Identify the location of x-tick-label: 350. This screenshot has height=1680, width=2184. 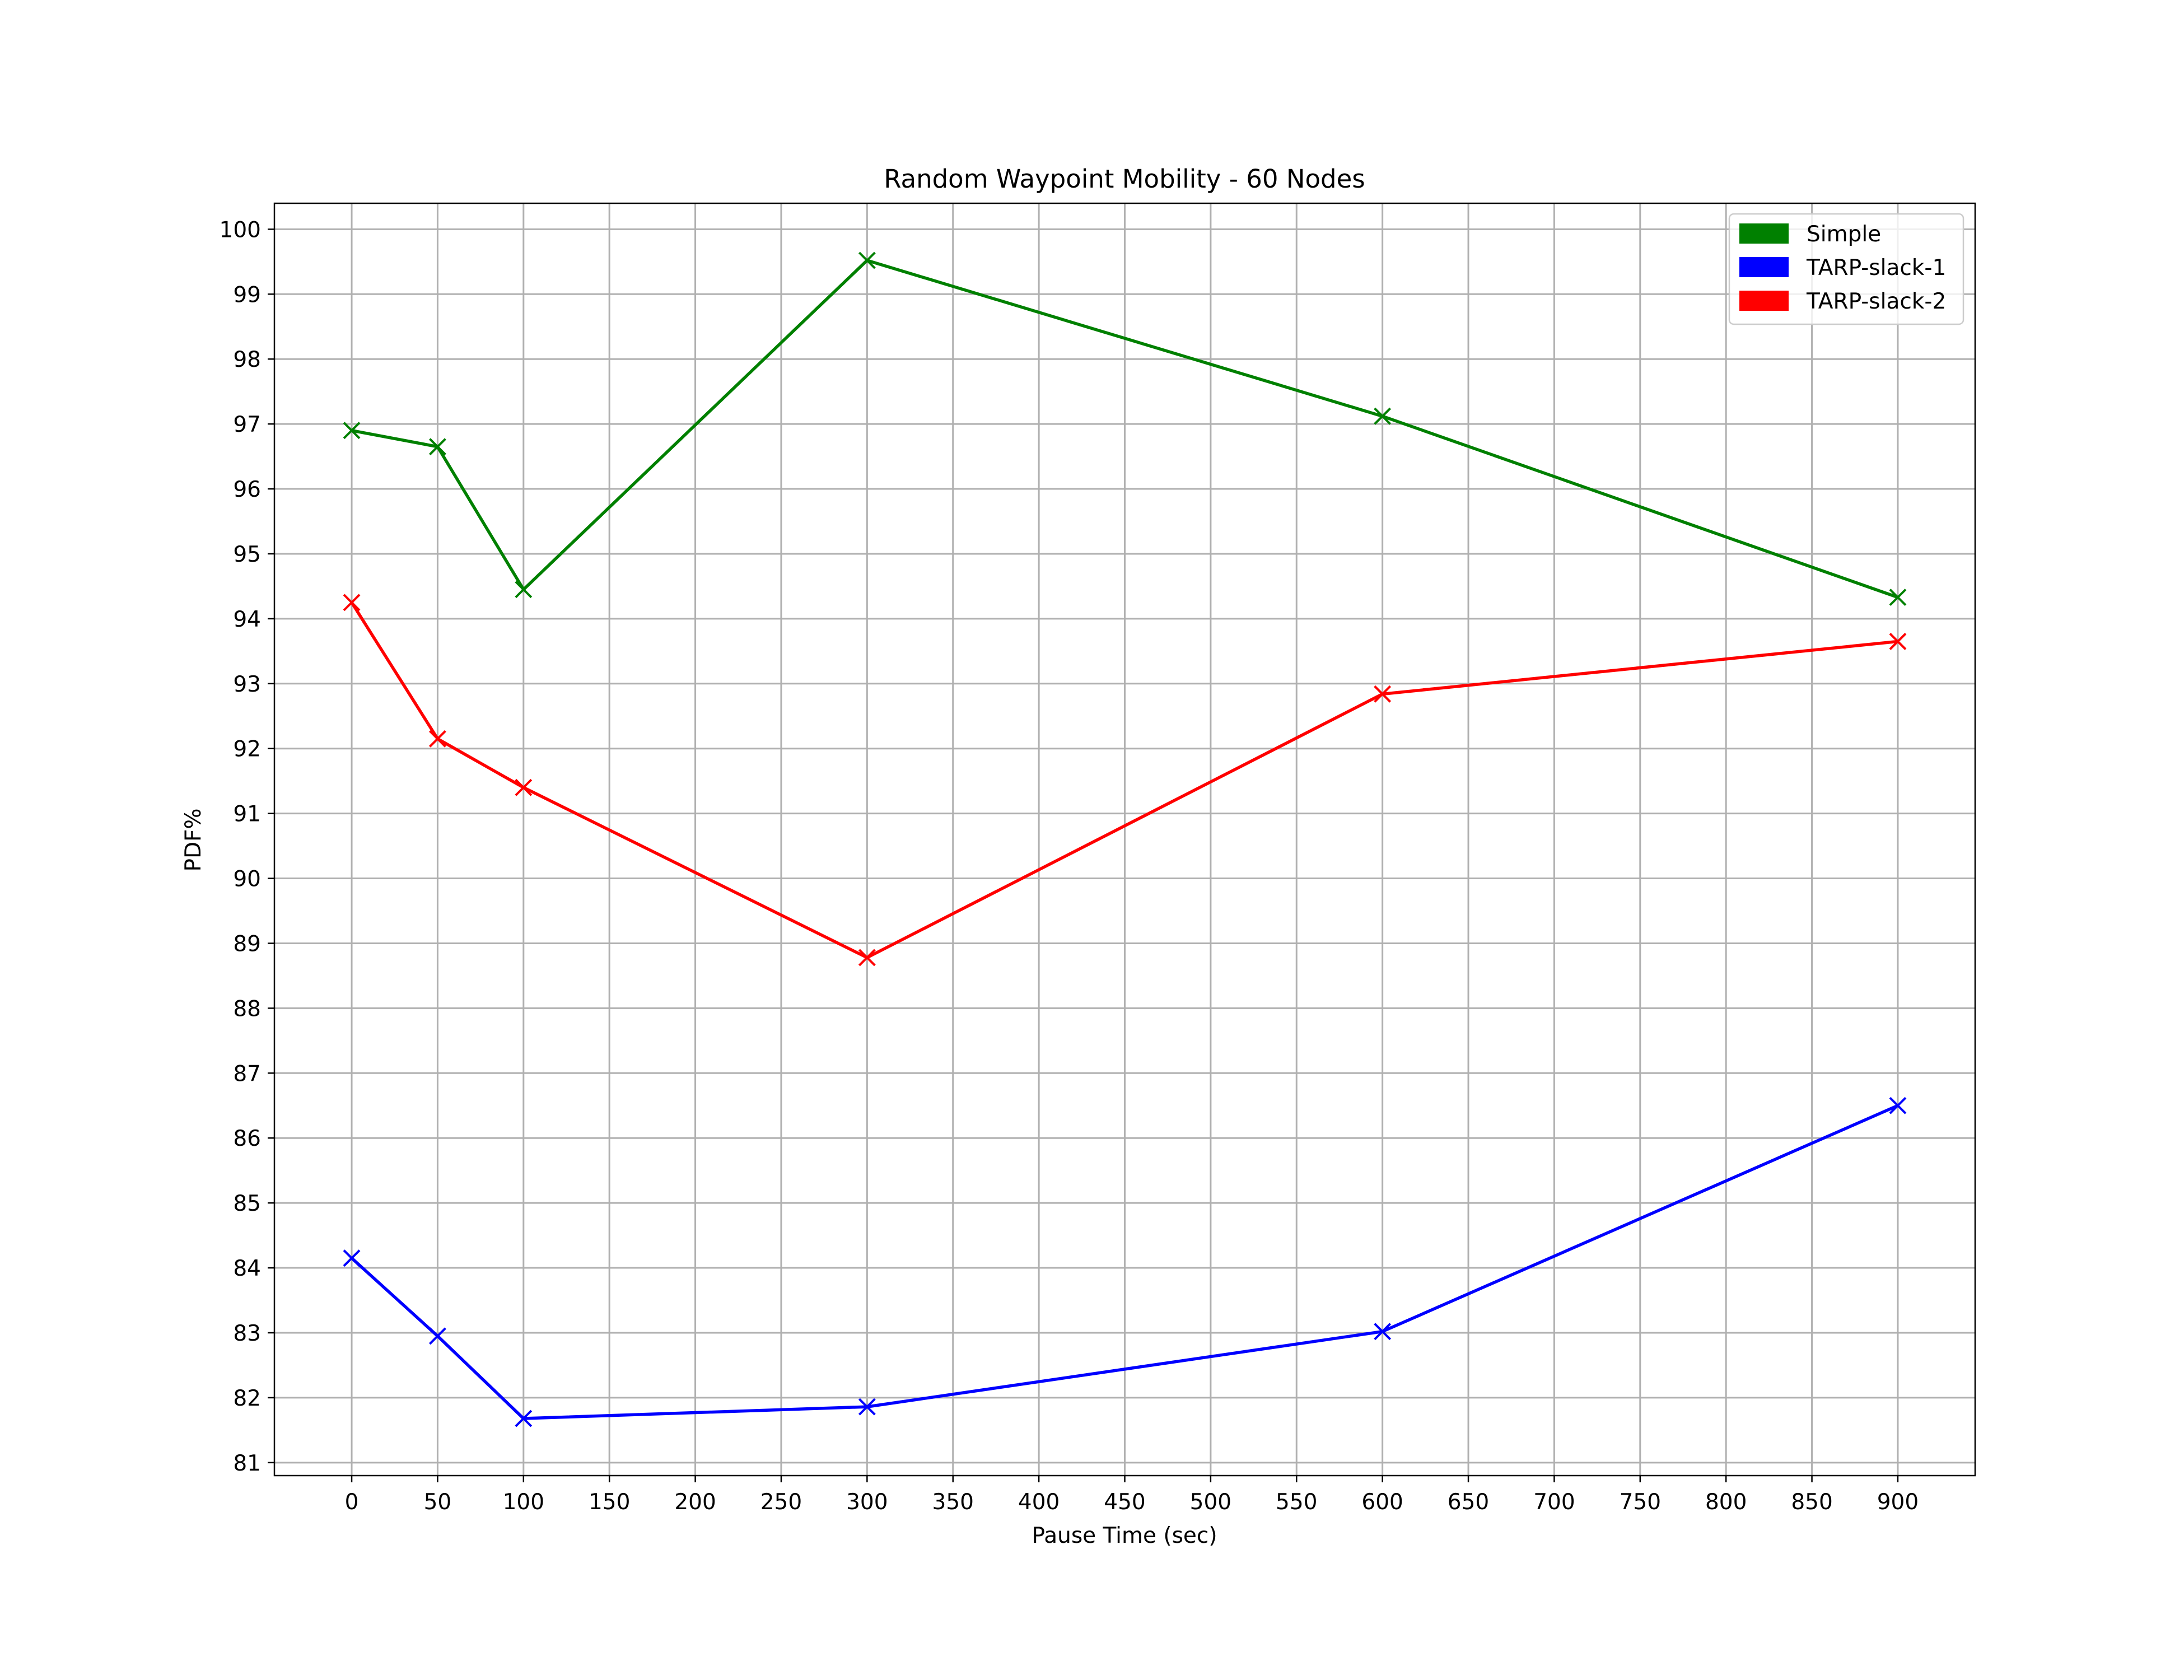
(953, 1502).